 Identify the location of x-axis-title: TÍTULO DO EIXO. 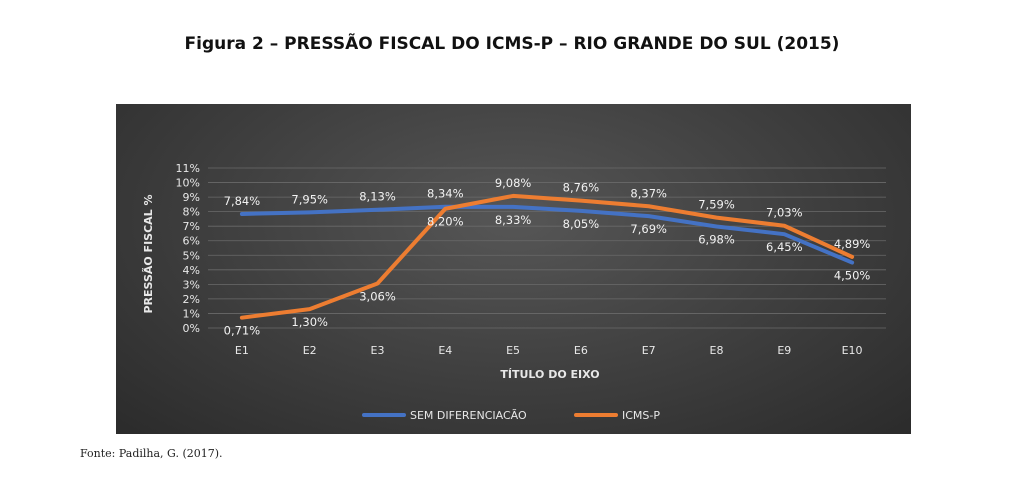
(549, 374).